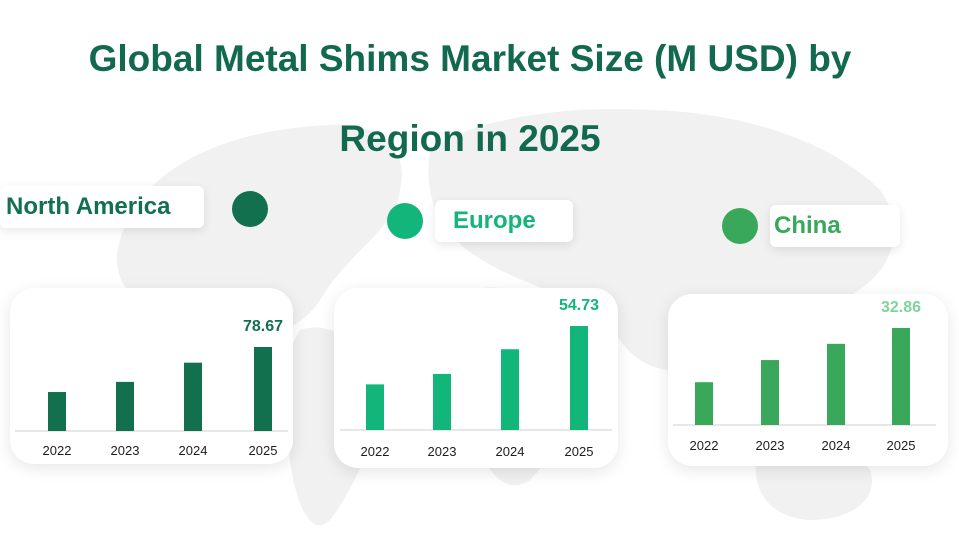 The height and width of the screenshot is (540, 959). Describe the element at coordinates (102, 207) in the screenshot. I see `region-label-north-america: North America` at that location.